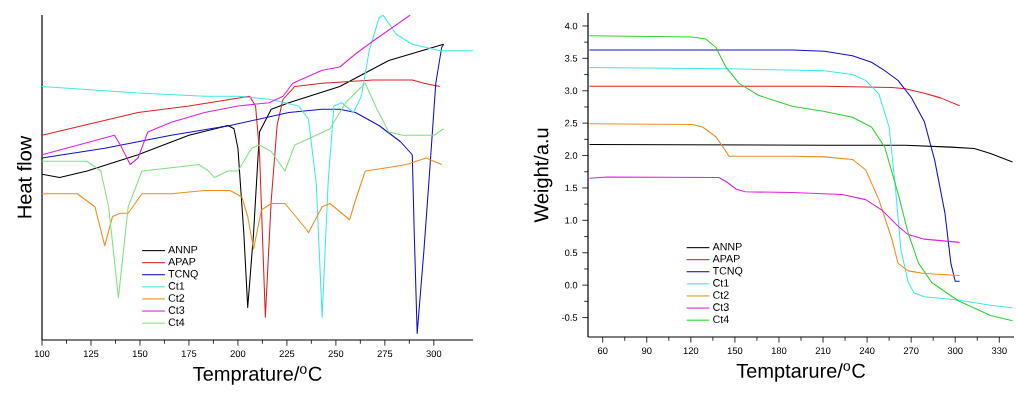 Image resolution: width=1016 pixels, height=402 pixels. What do you see at coordinates (257, 375) in the screenshot?
I see `x-axis-title: Temprature/$^{o}$C` at bounding box center [257, 375].